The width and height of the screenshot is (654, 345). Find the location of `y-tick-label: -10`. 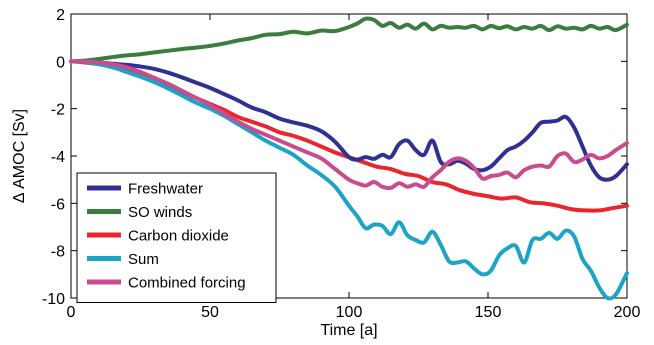

y-tick-label: -10 is located at coordinates (53, 299).